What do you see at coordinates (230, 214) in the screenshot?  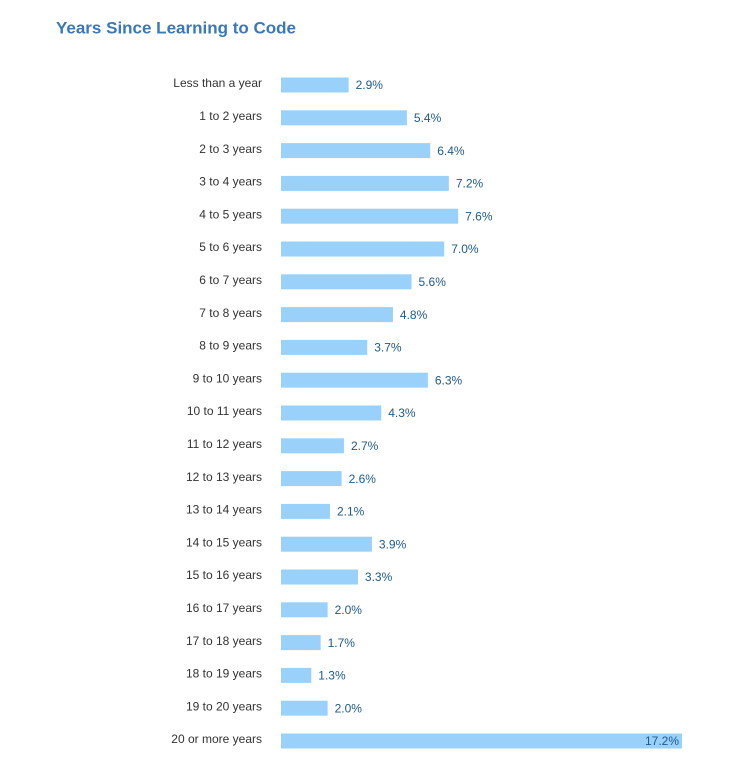 I see `category-label: 4 to 5 years` at bounding box center [230, 214].